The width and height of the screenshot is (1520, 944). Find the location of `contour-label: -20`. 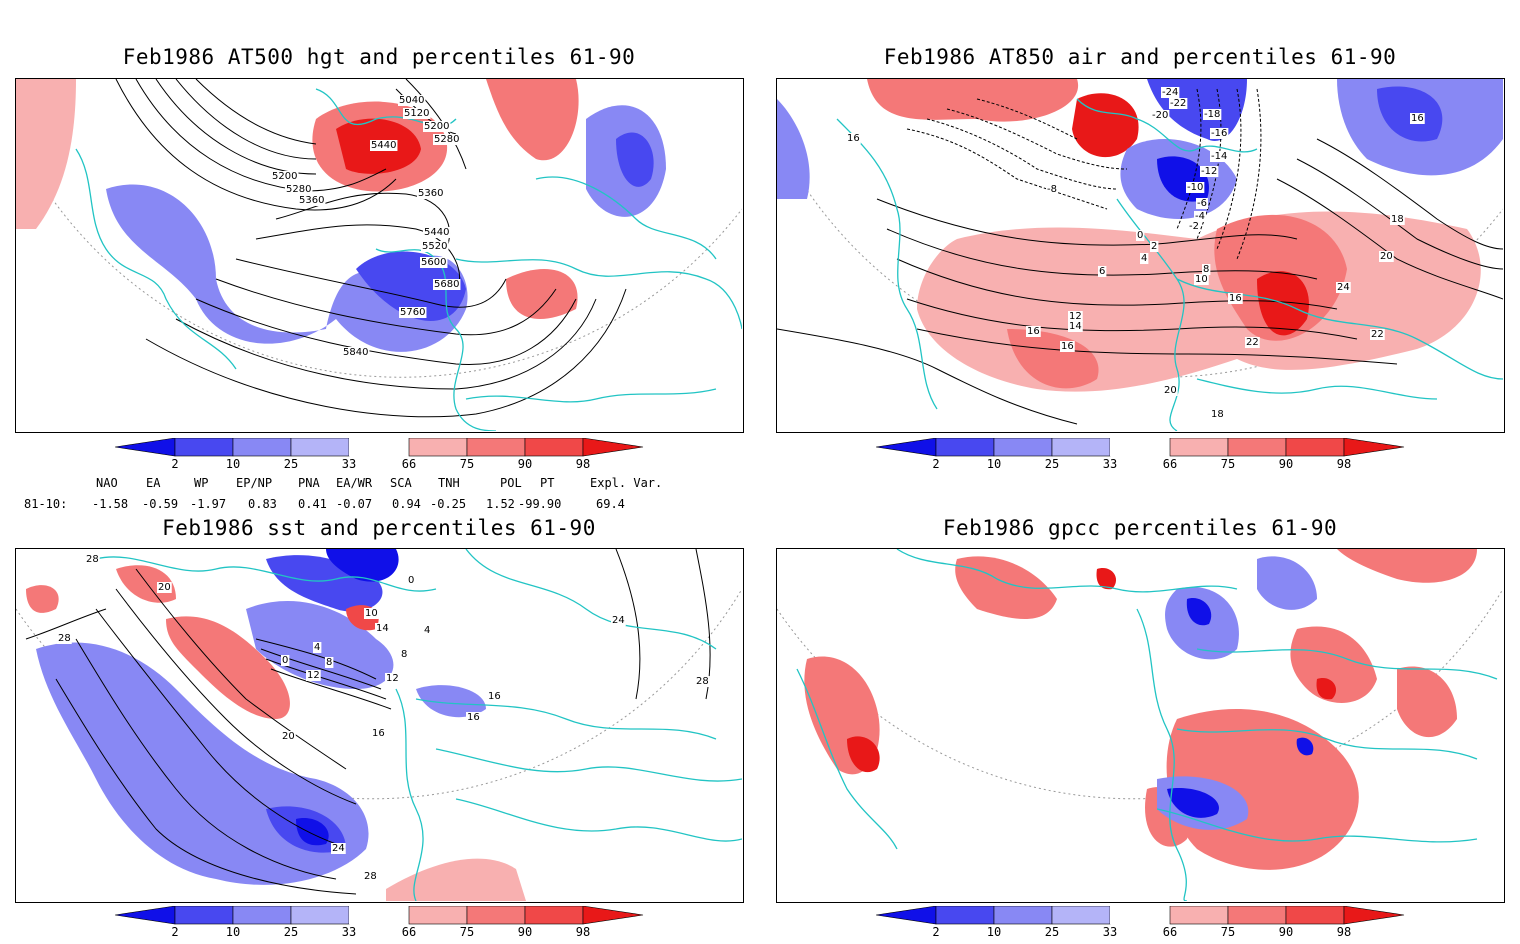

contour-label: -20 is located at coordinates (1160, 115).